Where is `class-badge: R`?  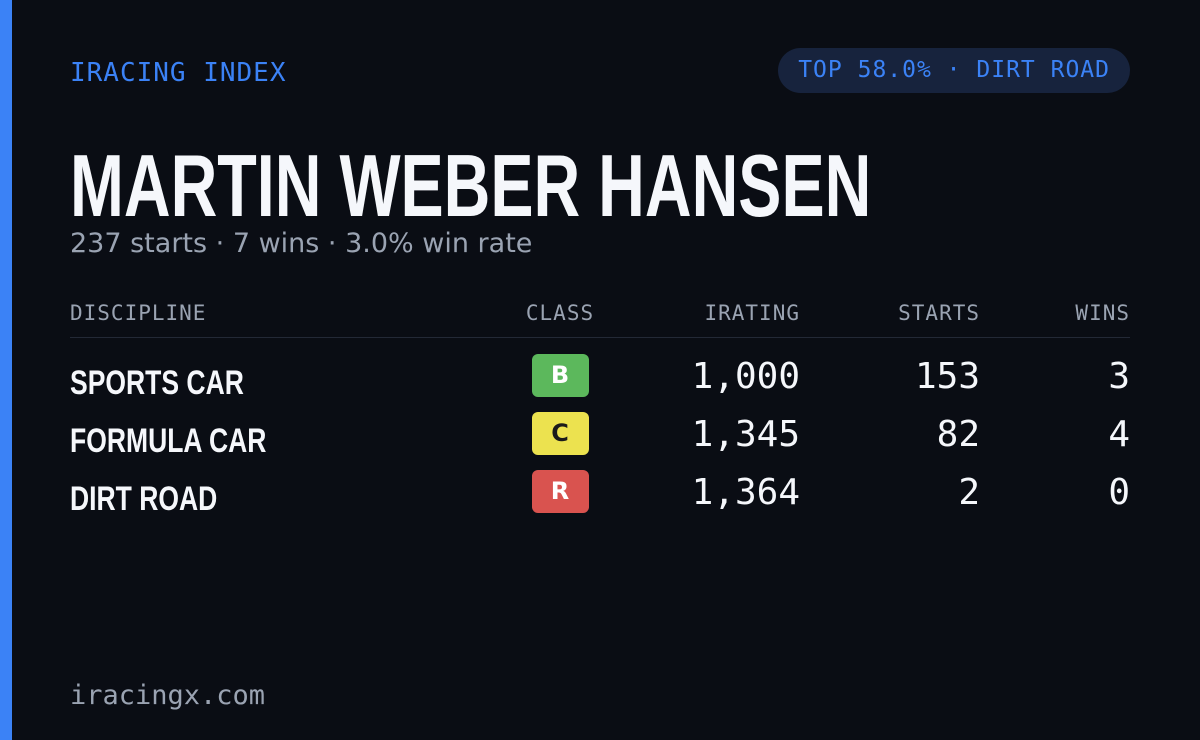 class-badge: R is located at coordinates (560, 491).